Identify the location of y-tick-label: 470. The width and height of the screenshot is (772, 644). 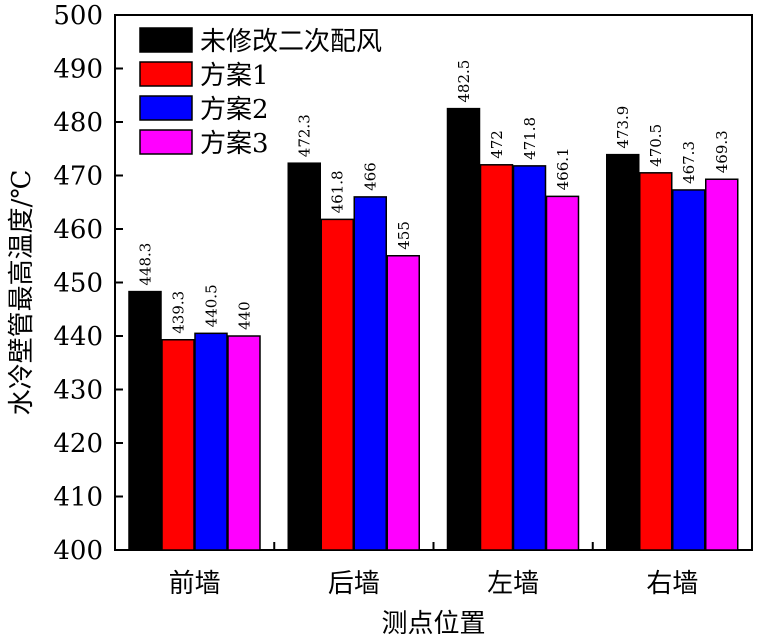
(78, 177).